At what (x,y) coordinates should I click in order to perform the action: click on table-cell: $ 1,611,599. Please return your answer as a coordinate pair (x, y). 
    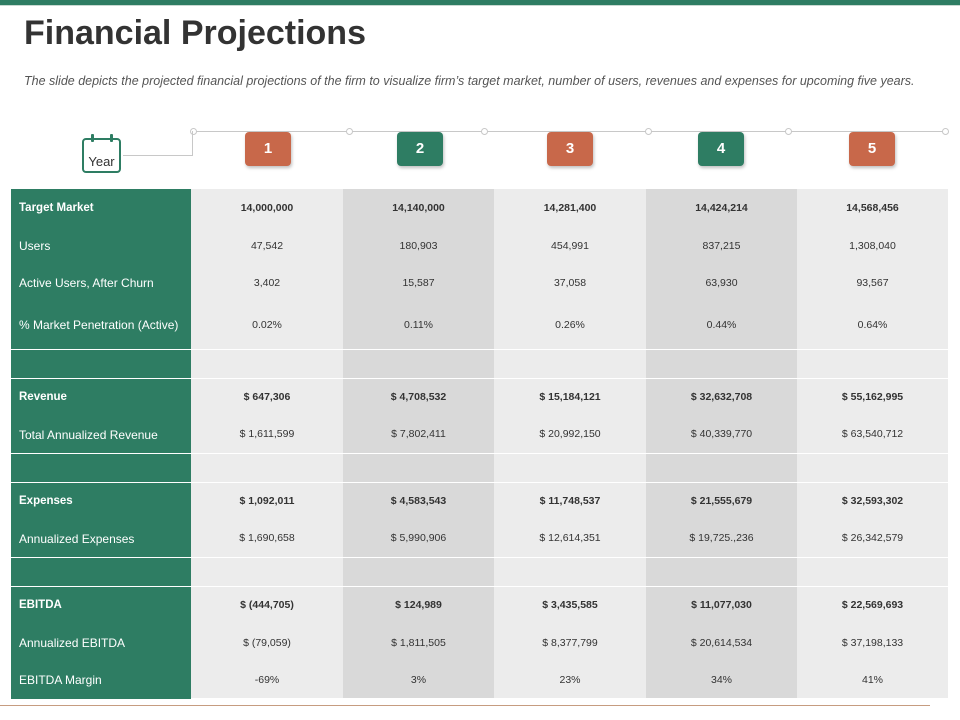
    Looking at the image, I should click on (267, 435).